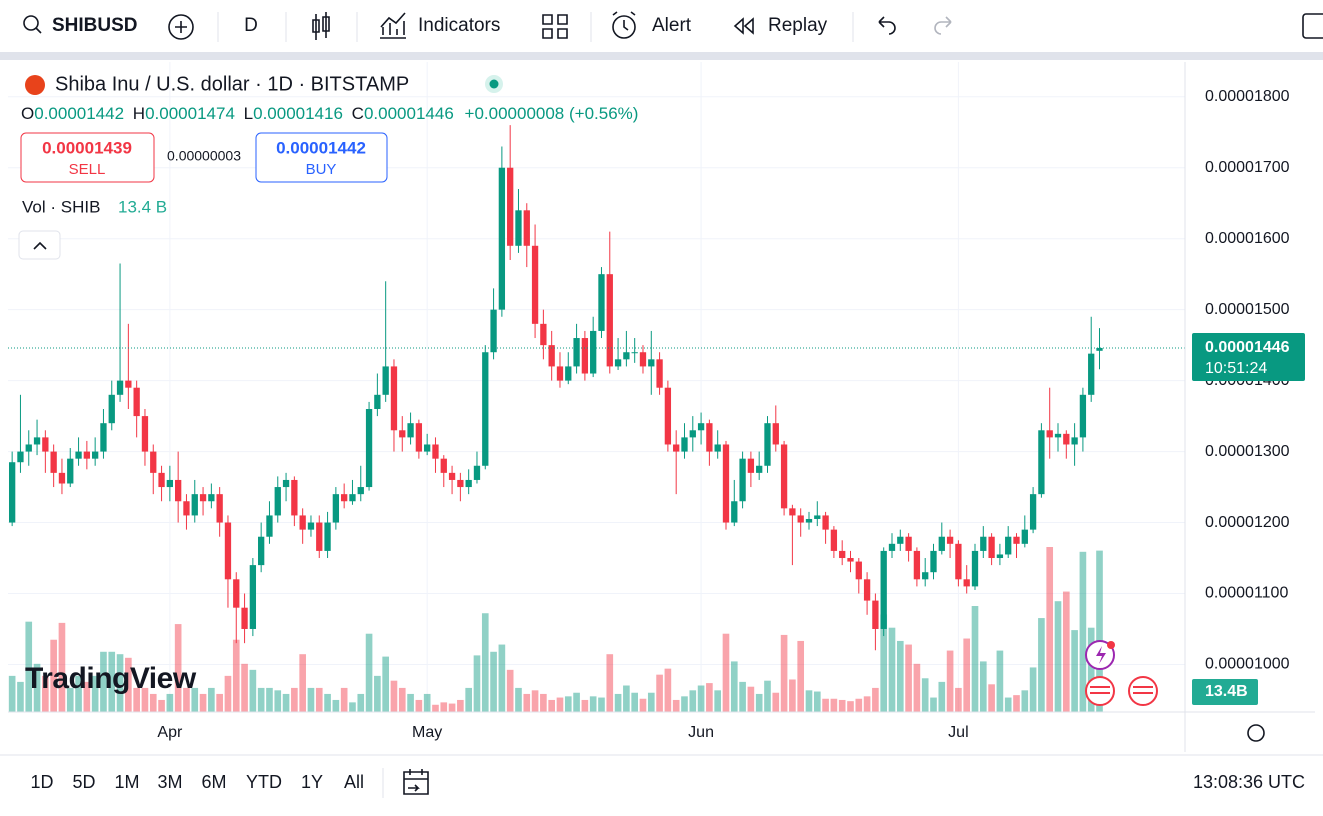  What do you see at coordinates (95, 25) in the screenshot?
I see `symbol: SHIBUSD` at bounding box center [95, 25].